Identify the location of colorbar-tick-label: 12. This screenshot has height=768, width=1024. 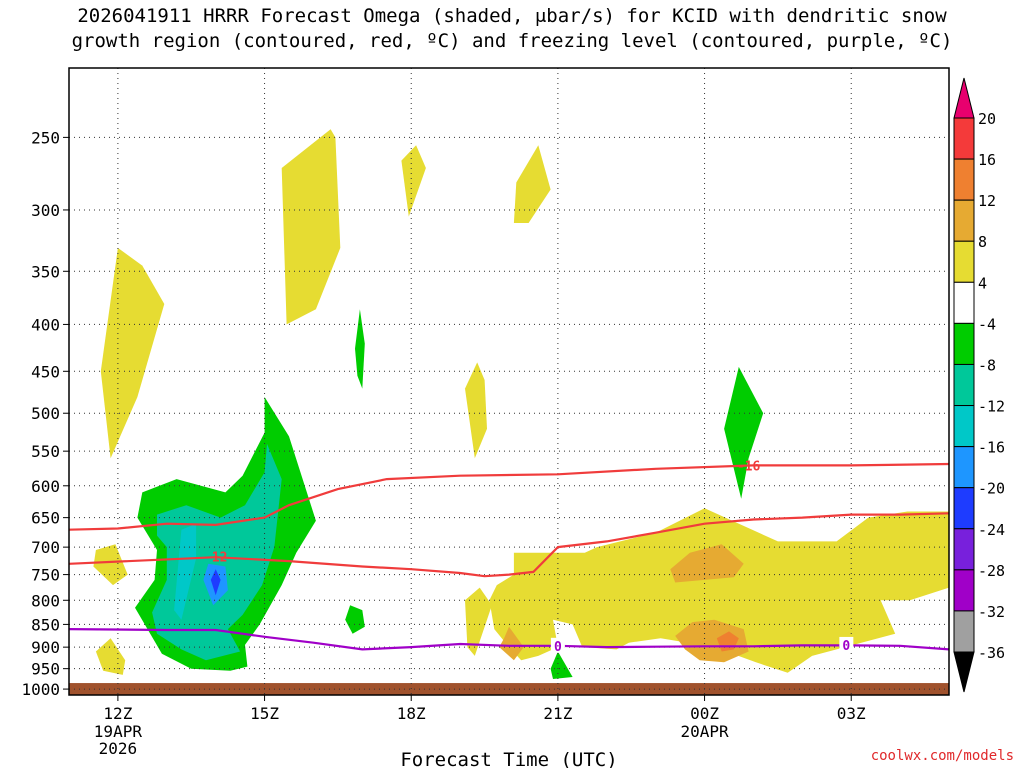
(987, 201).